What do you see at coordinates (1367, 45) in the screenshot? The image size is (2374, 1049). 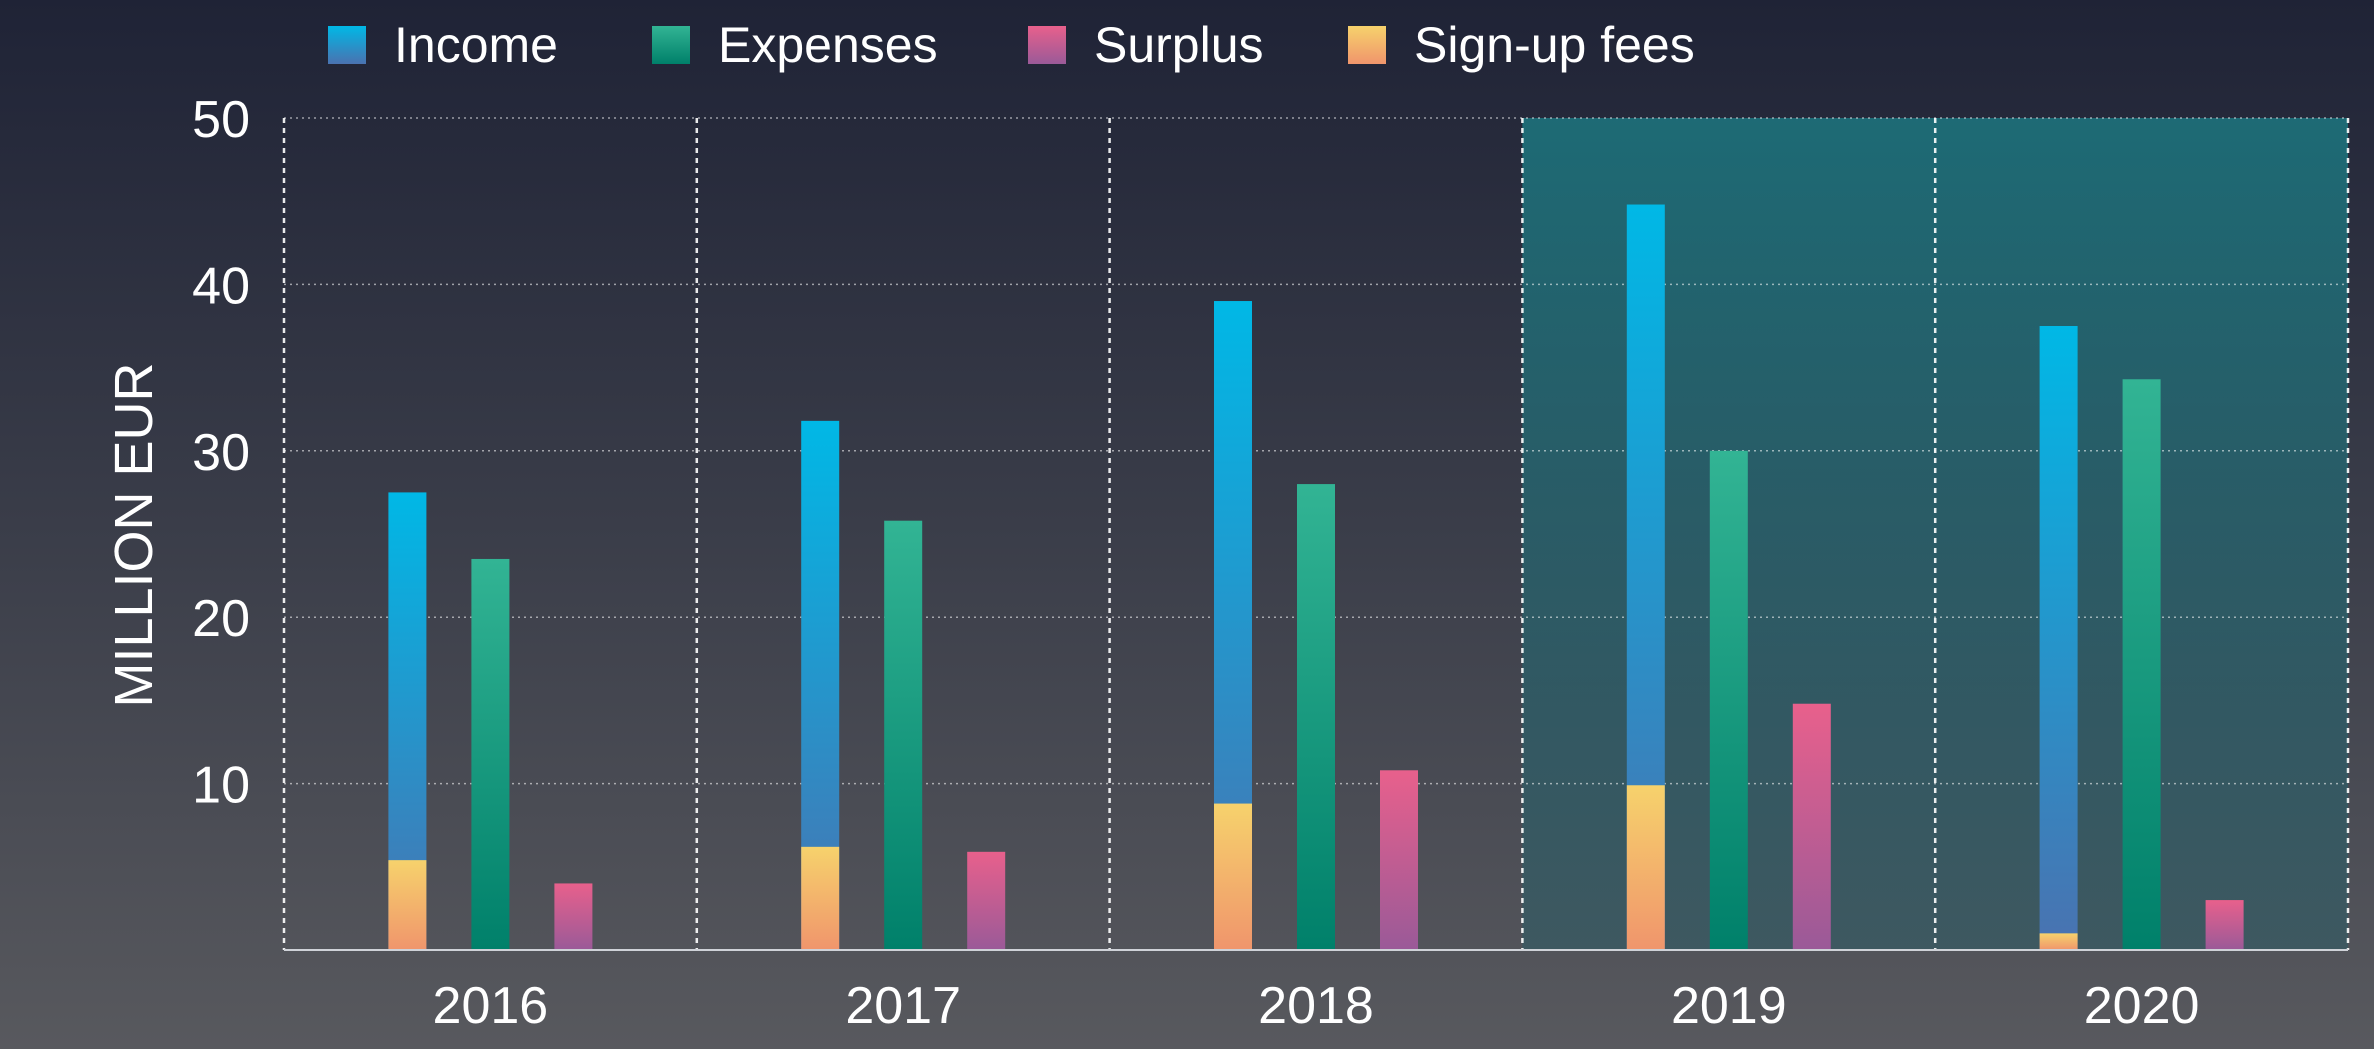 I see `legend-swatch-sign-up-fees` at bounding box center [1367, 45].